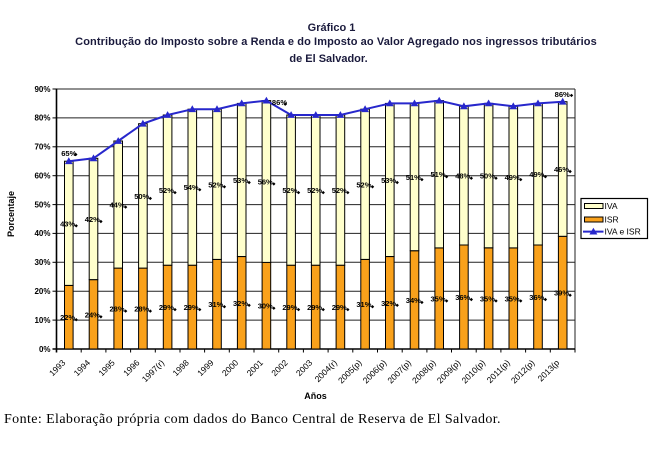 Image resolution: width=658 pixels, height=452 pixels. I want to click on svg-text: 1997(r), so click(153, 371).